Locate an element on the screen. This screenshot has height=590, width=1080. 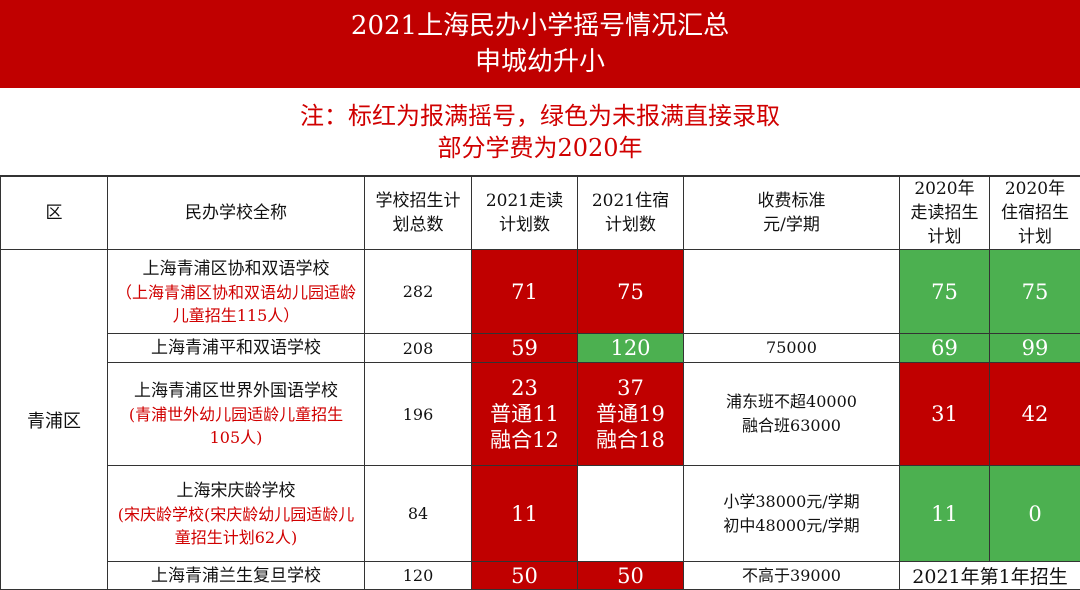
school-name: 上海青浦兰生复旦学校 is located at coordinates (236, 576).